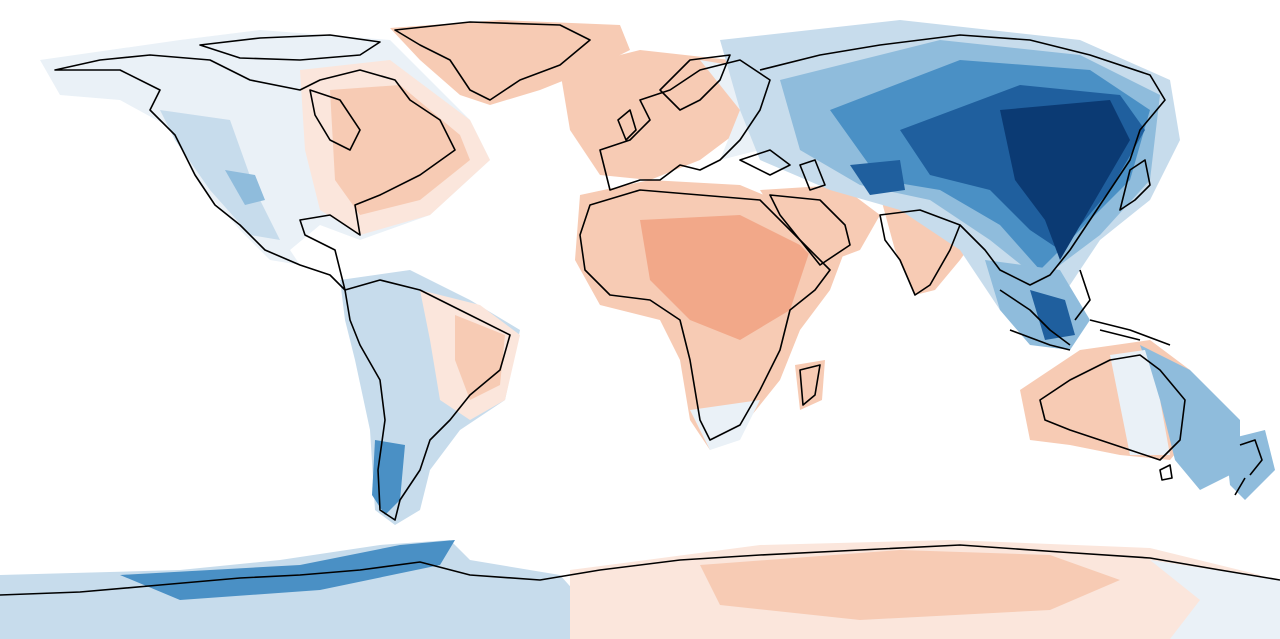 This screenshot has width=1280, height=639. I want to click on coastline-japan, so click(1135, 185).